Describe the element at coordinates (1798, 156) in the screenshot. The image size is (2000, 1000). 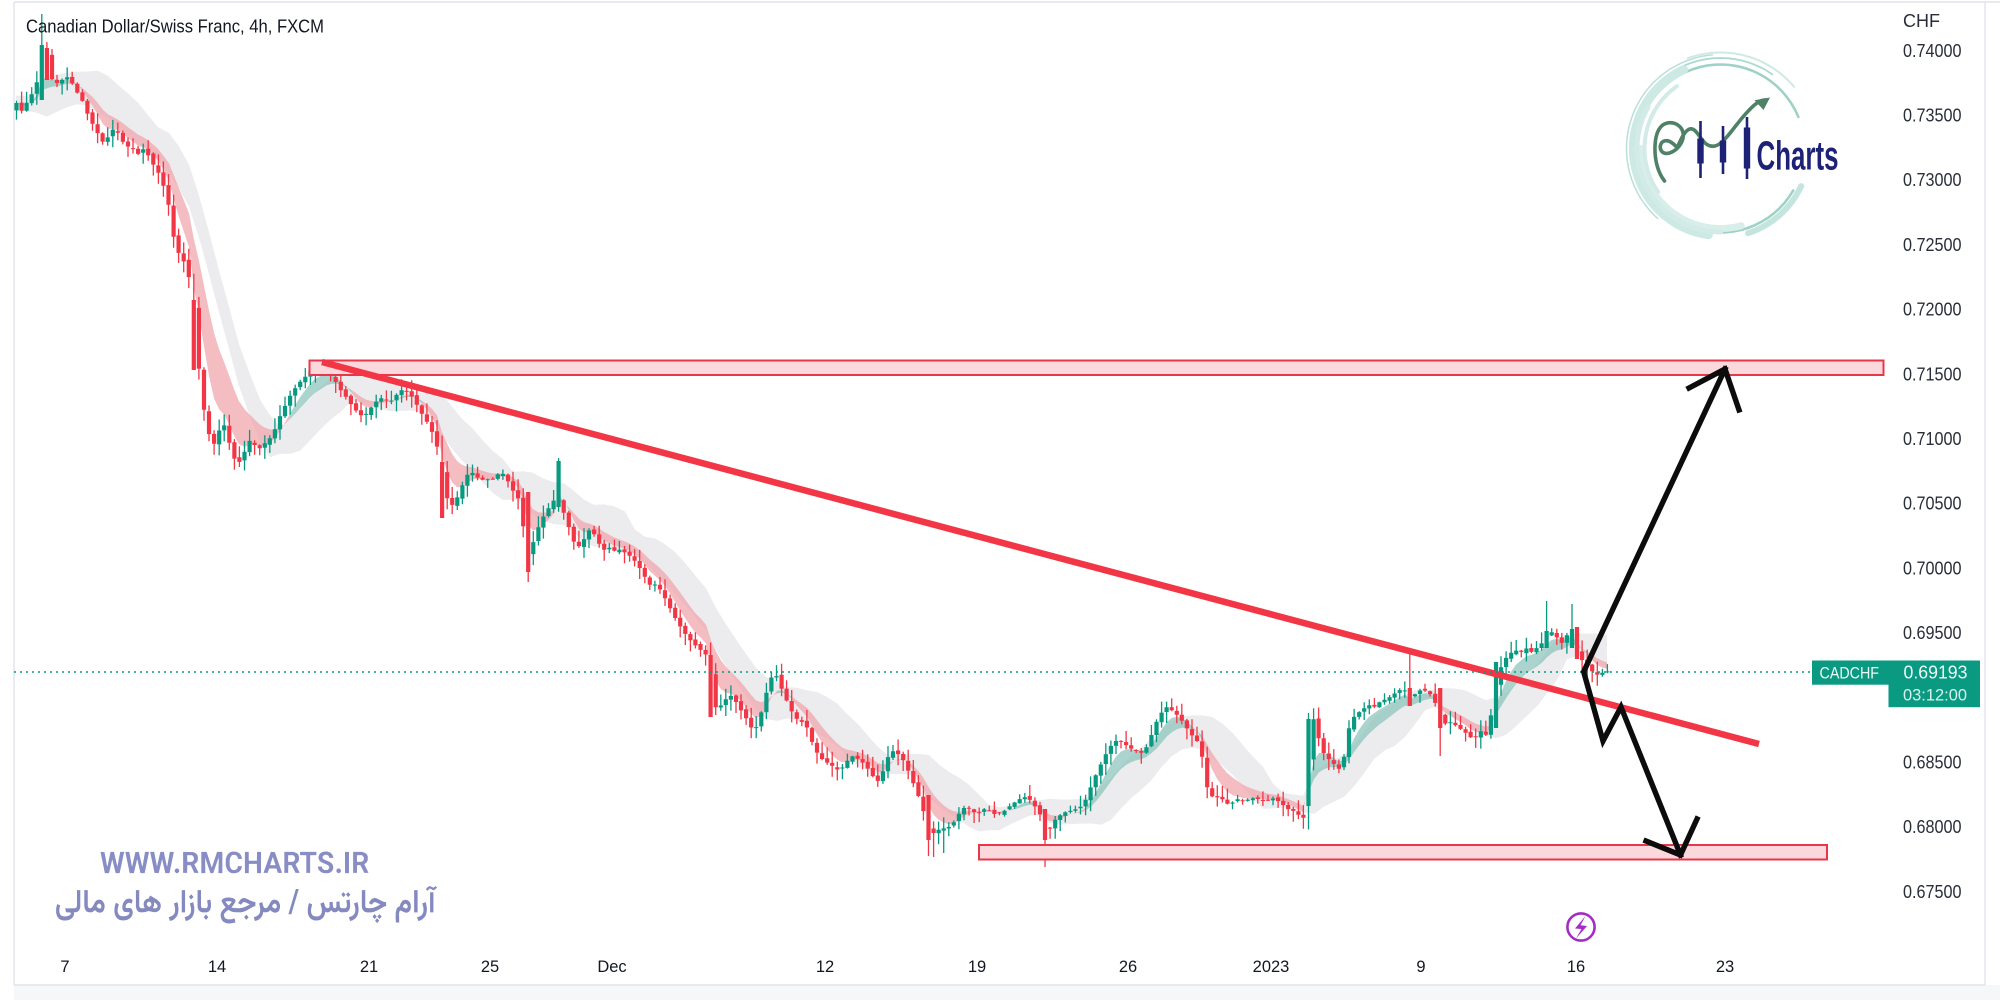
I see `svg-text: Charts` at that location.